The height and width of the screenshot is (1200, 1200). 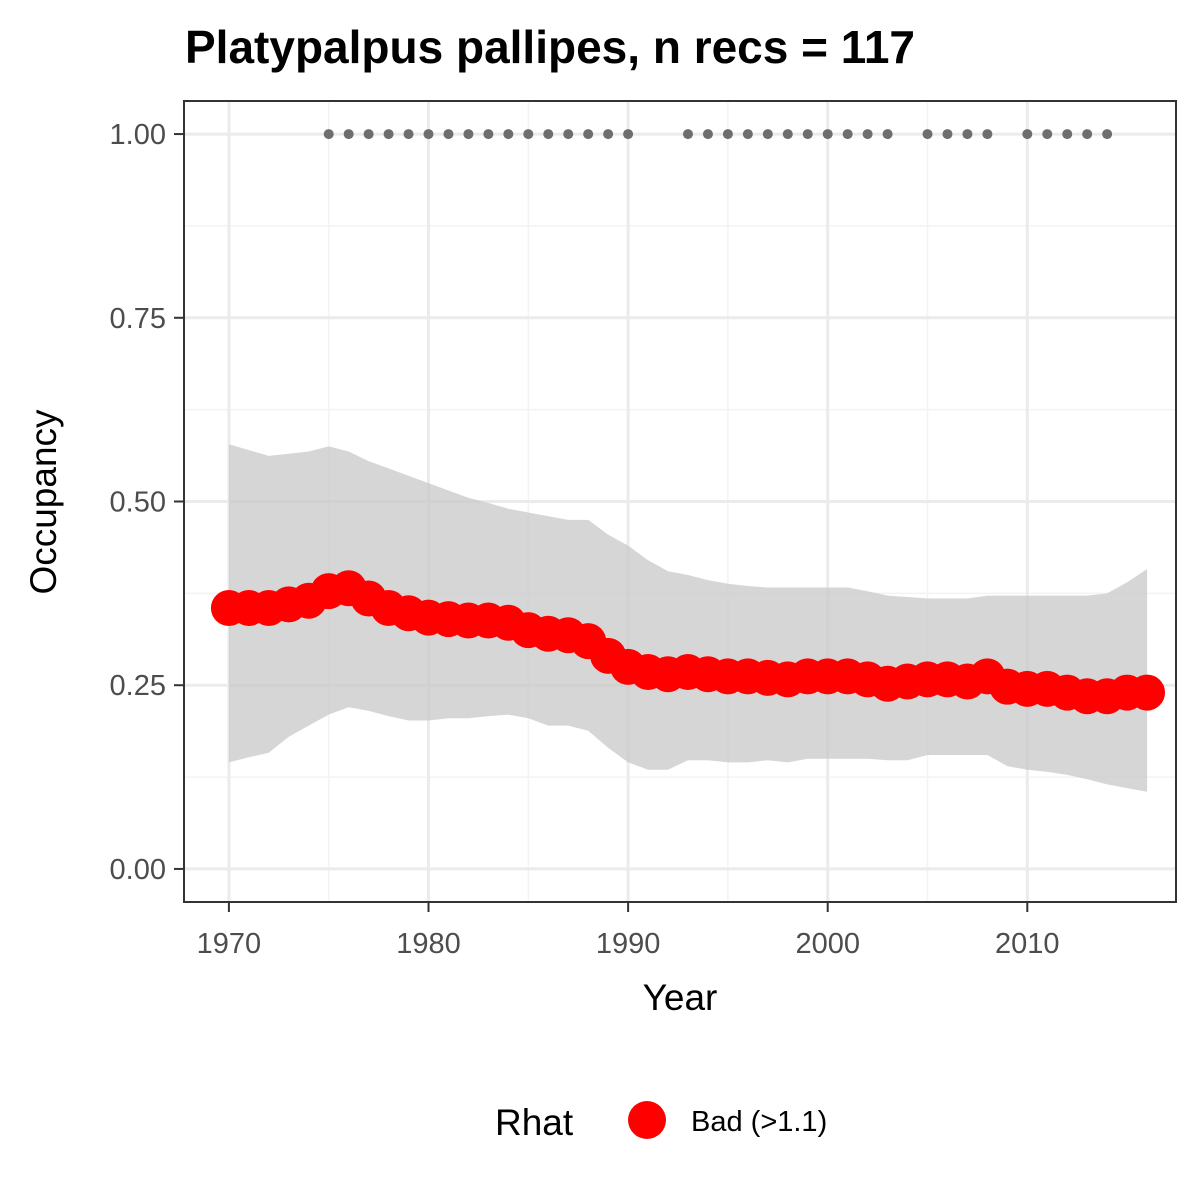 I want to click on legend: Rhat Bad (>1.1), so click(x=661, y=1122).